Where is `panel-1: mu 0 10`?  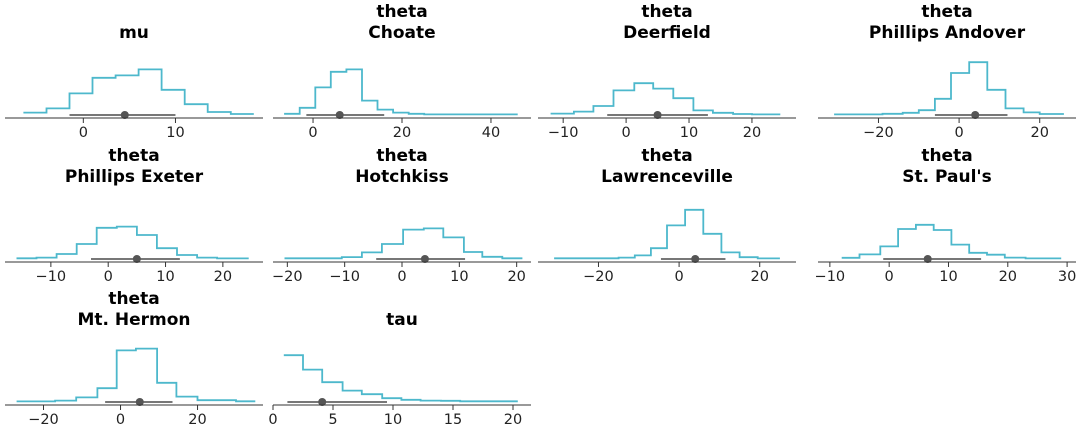 panel-1: mu 0 10 is located at coordinates (134, 82).